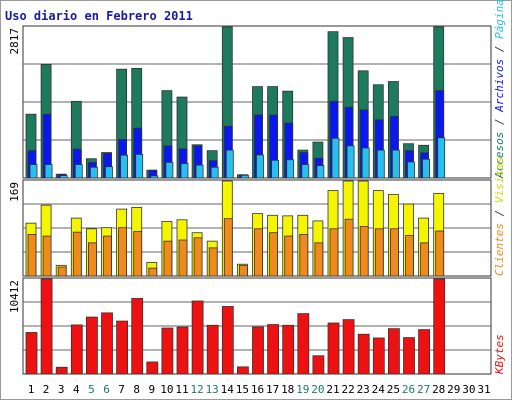 The height and width of the screenshot is (400, 512). Describe the element at coordinates (212, 389) in the screenshot. I see `x-tick-label: 13` at that location.